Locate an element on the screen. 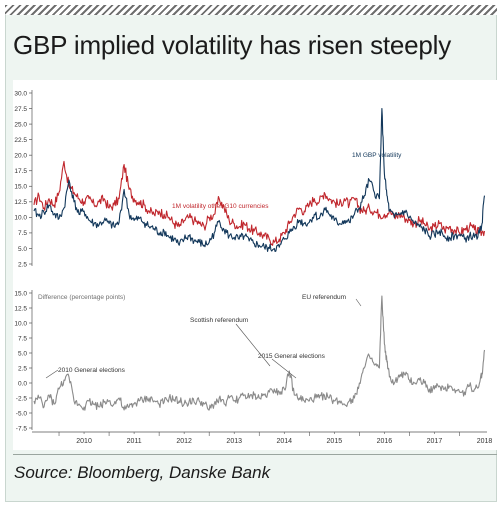 The height and width of the screenshot is (509, 504). source-note: Source: Bloomberg, Danske Bank is located at coordinates (142, 472).